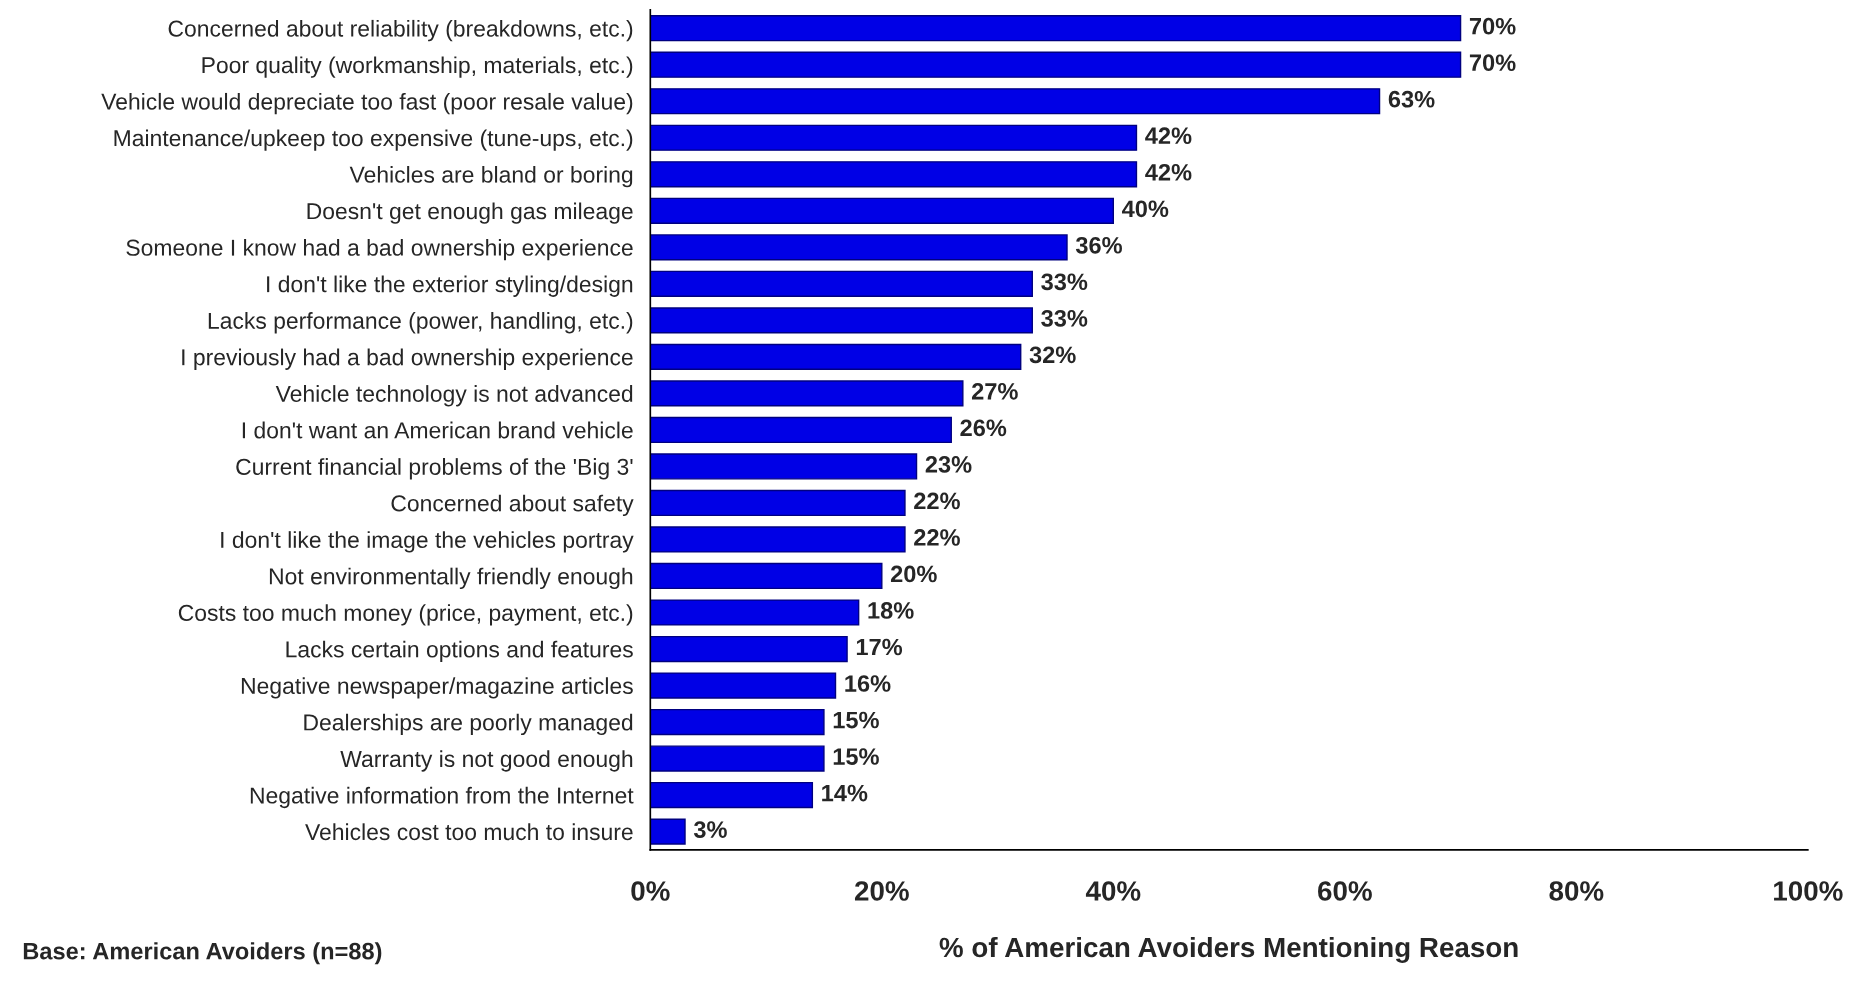  Describe the element at coordinates (1098, 245) in the screenshot. I see `data-label: 36%` at that location.